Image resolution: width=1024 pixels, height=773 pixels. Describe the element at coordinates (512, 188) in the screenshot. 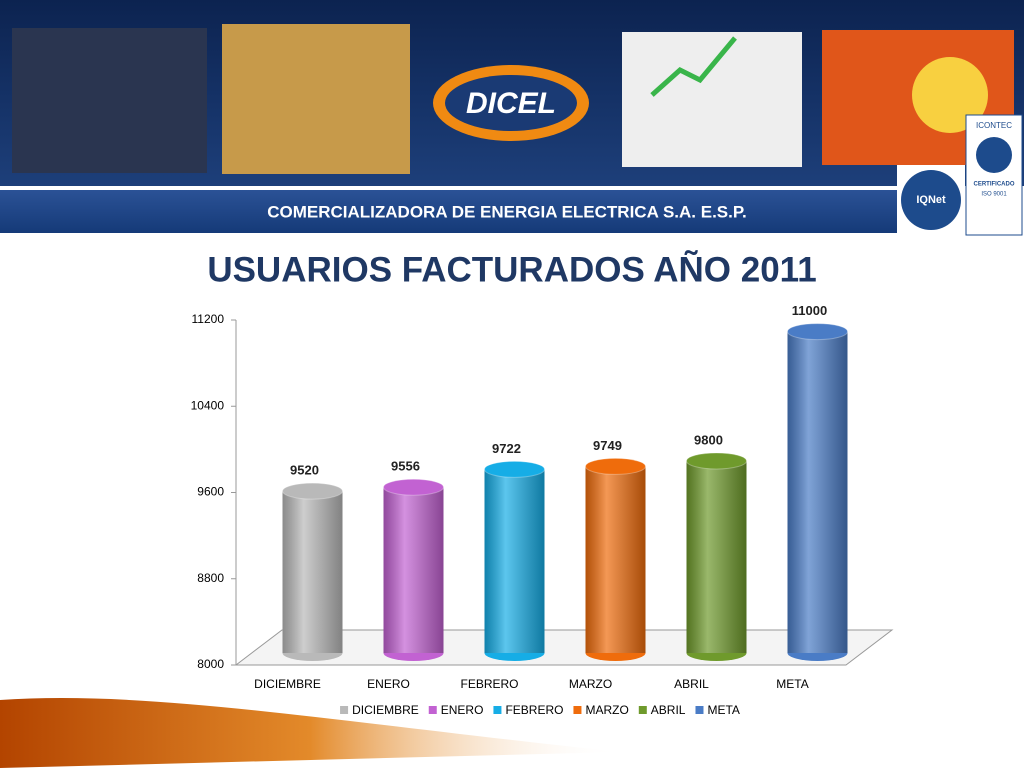

I see `header-rule` at that location.